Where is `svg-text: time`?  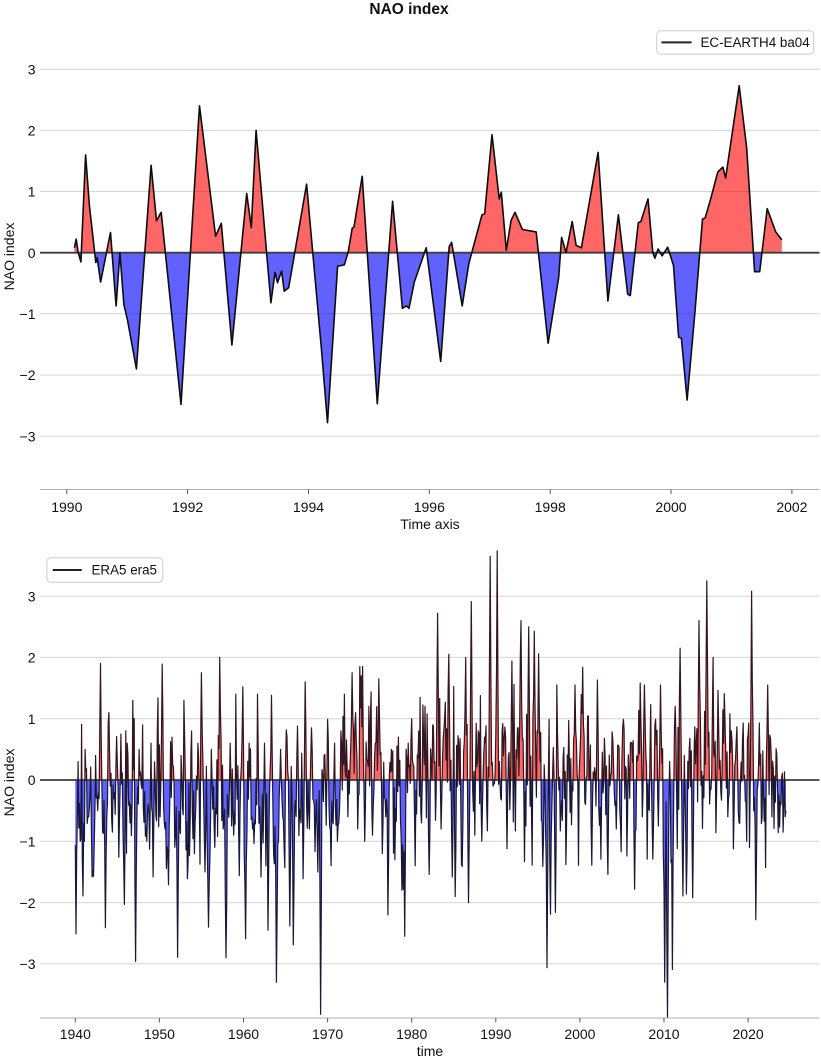 svg-text: time is located at coordinates (430, 1050).